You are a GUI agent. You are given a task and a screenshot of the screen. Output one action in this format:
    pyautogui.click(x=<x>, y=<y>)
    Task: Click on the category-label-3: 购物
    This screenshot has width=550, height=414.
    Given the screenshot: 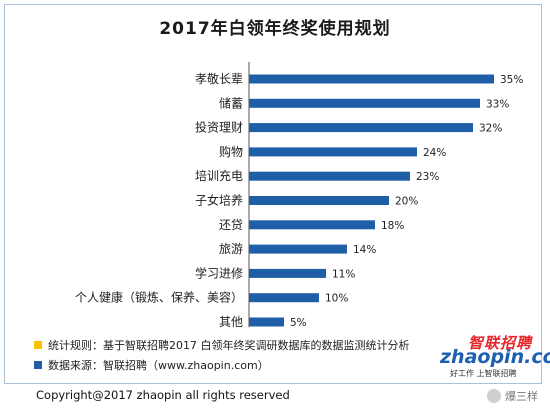 What is the action you would take?
    pyautogui.click(x=231, y=151)
    